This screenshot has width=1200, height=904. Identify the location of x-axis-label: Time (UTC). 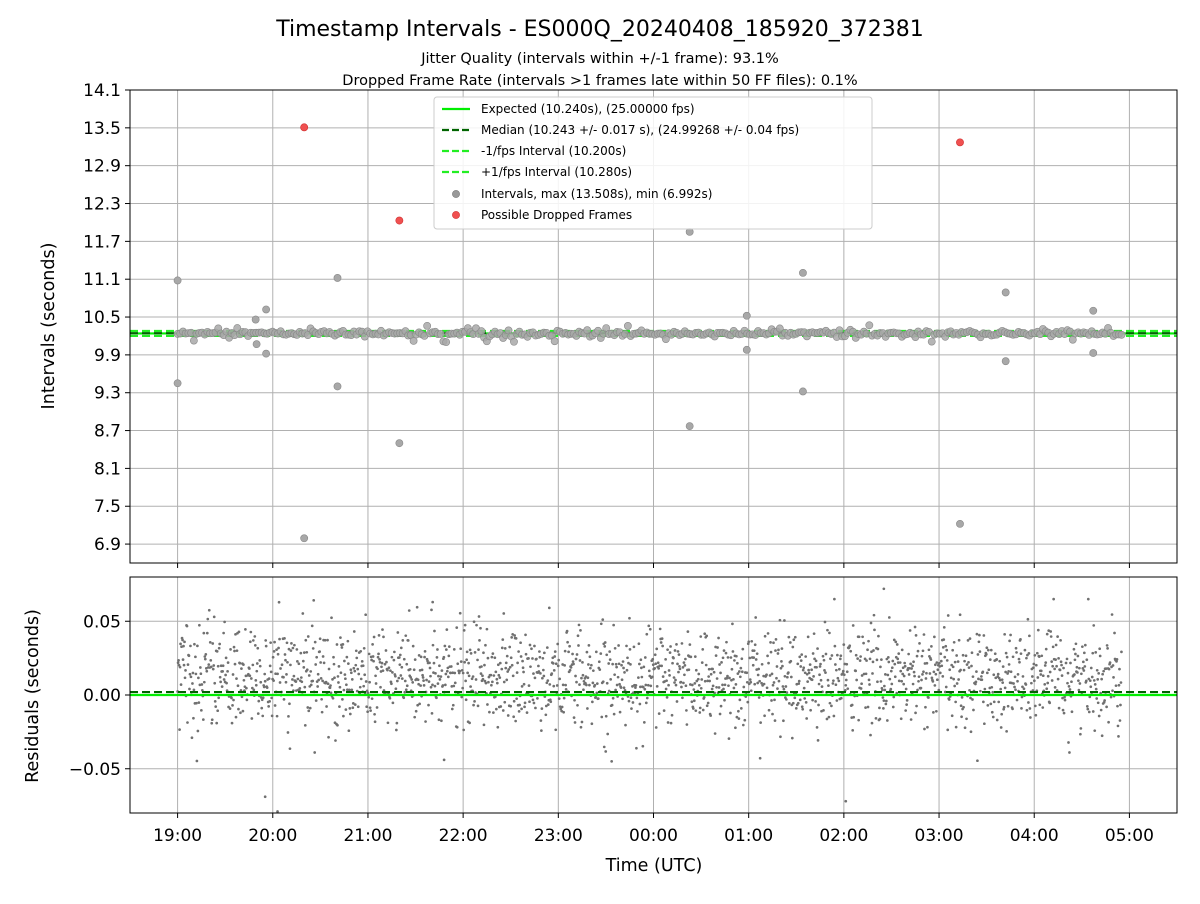
(654, 866).